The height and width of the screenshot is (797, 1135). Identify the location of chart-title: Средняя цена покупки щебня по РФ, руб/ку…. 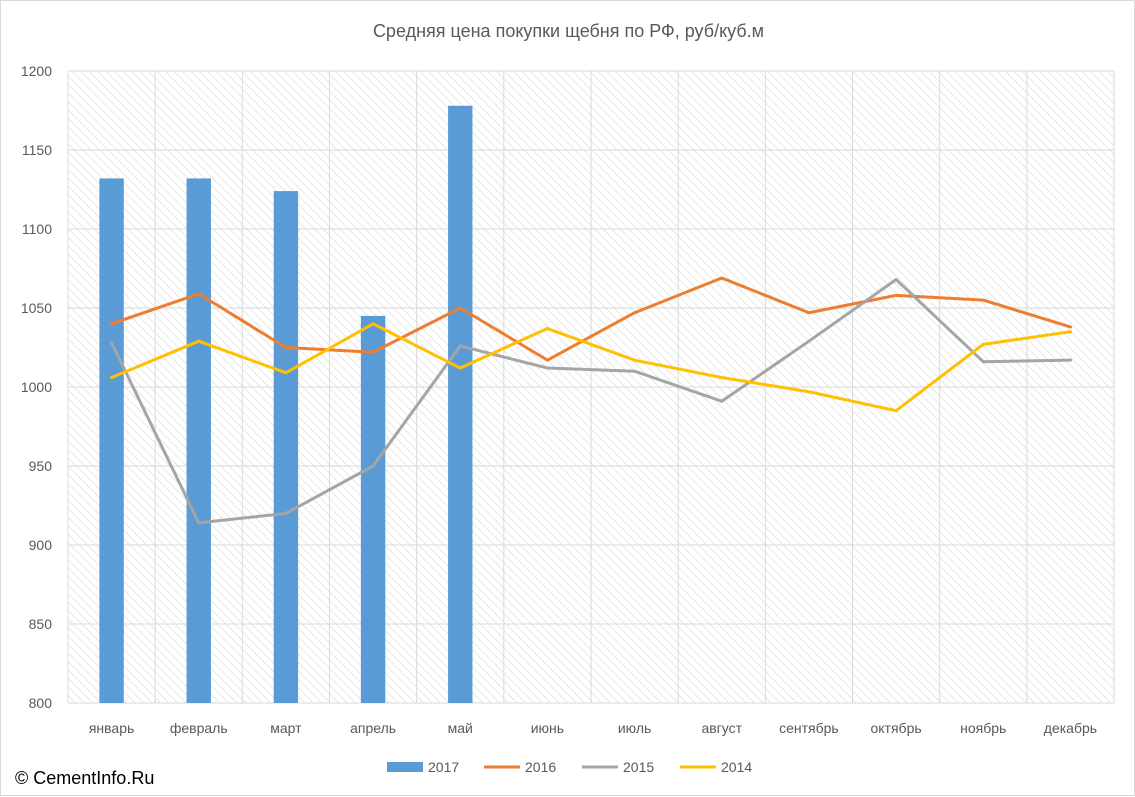
(568, 31).